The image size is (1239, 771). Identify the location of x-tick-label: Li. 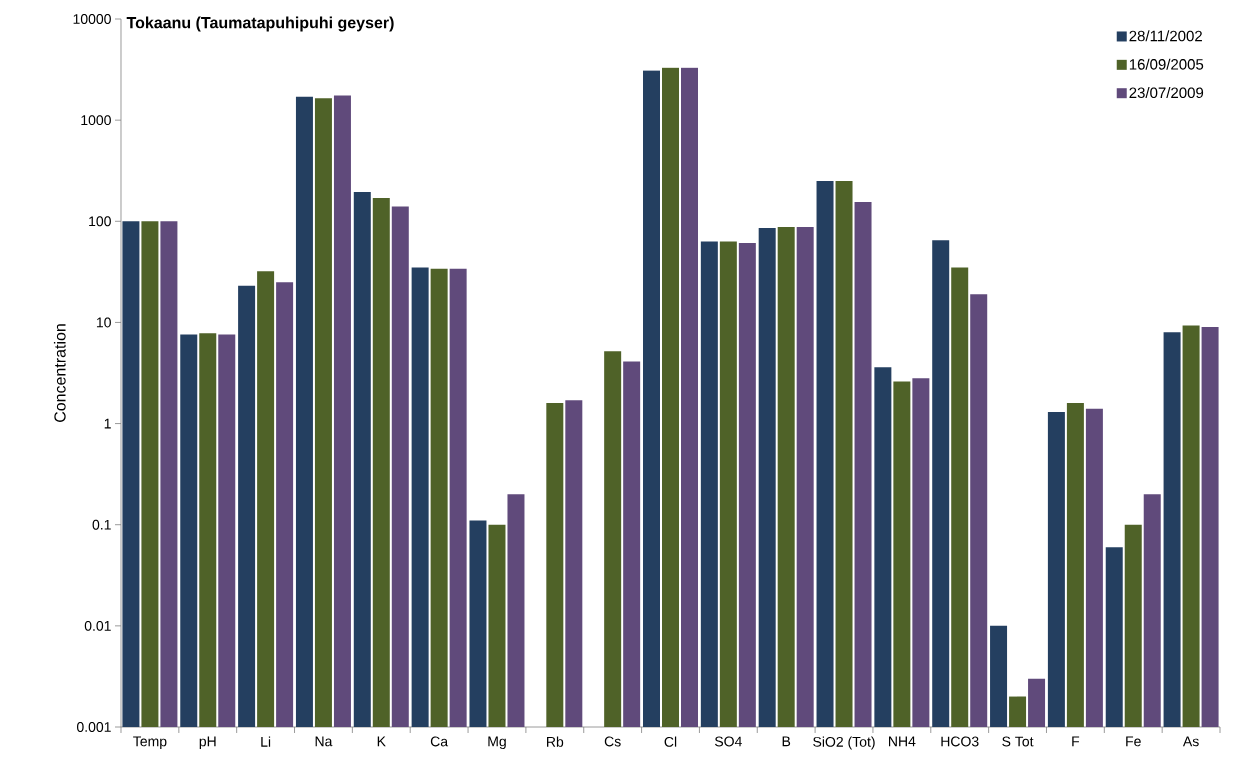
(266, 741).